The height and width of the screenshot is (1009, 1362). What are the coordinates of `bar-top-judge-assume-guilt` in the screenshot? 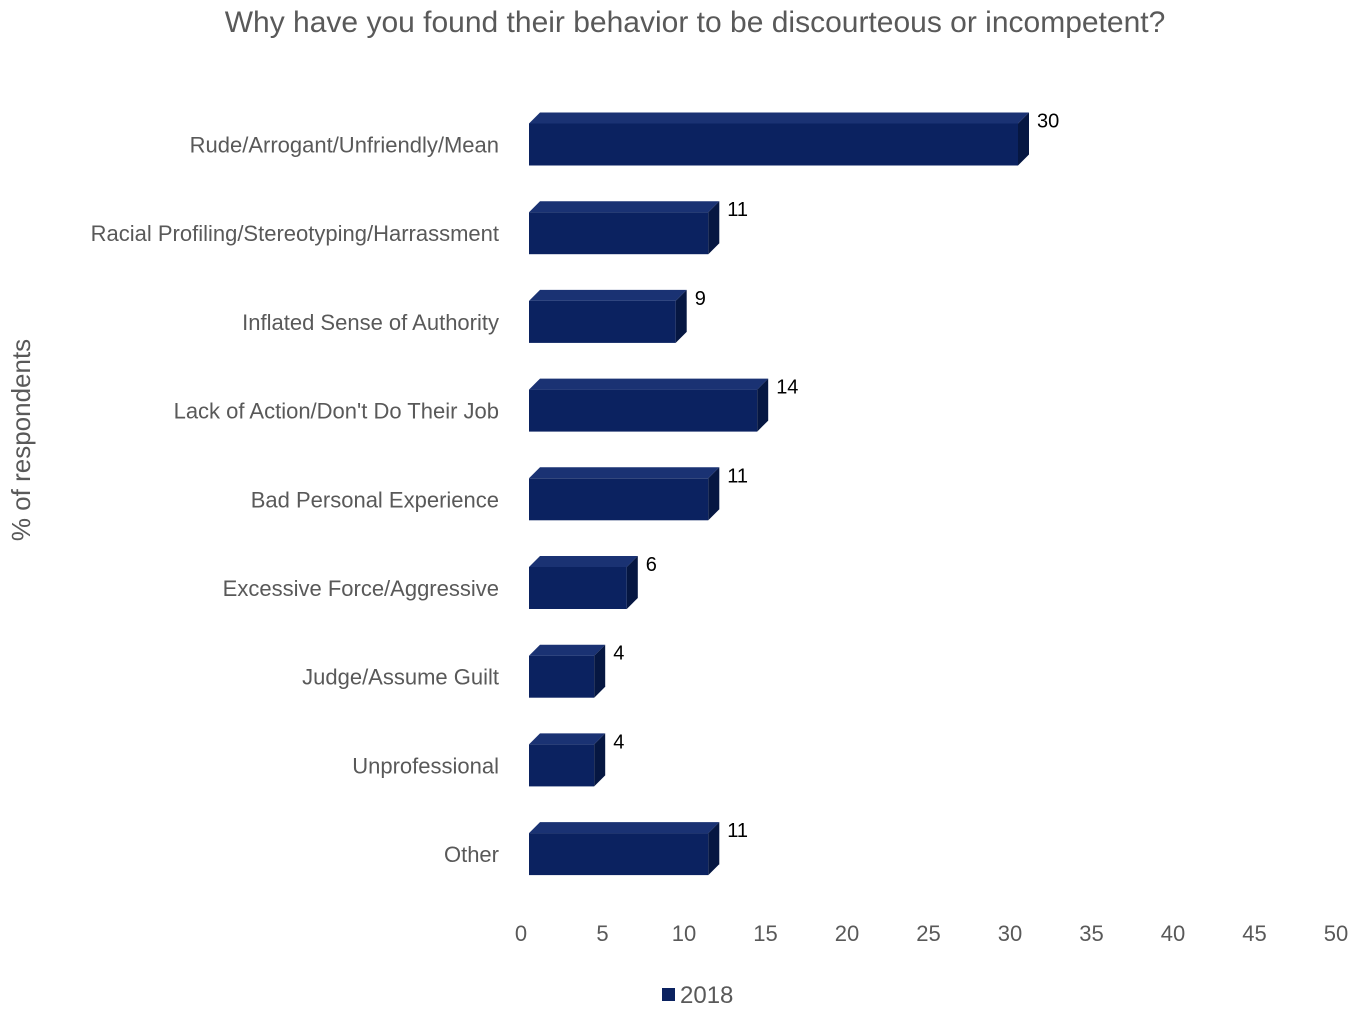 It's located at (567, 650).